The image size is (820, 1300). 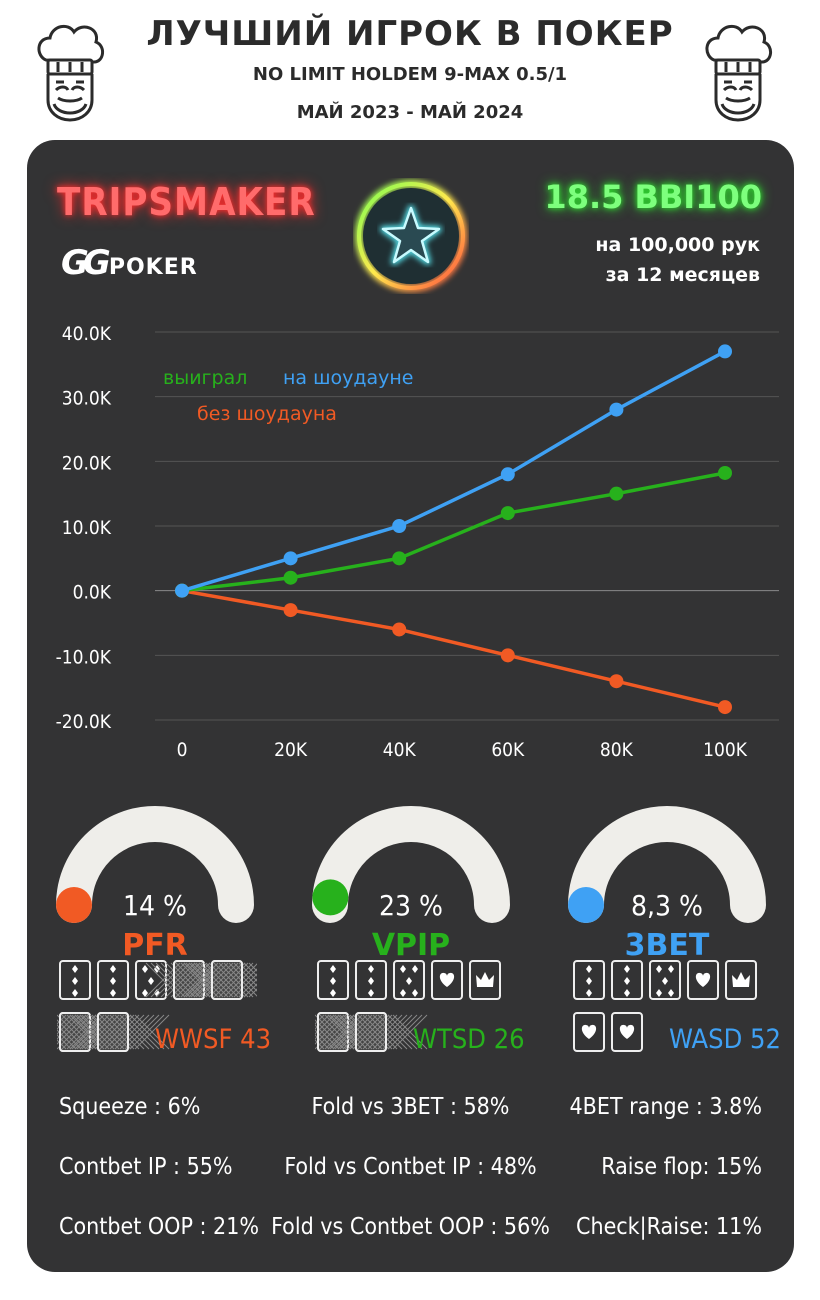 What do you see at coordinates (155, 905) in the screenshot?
I see `gauge-value: 14 %` at bounding box center [155, 905].